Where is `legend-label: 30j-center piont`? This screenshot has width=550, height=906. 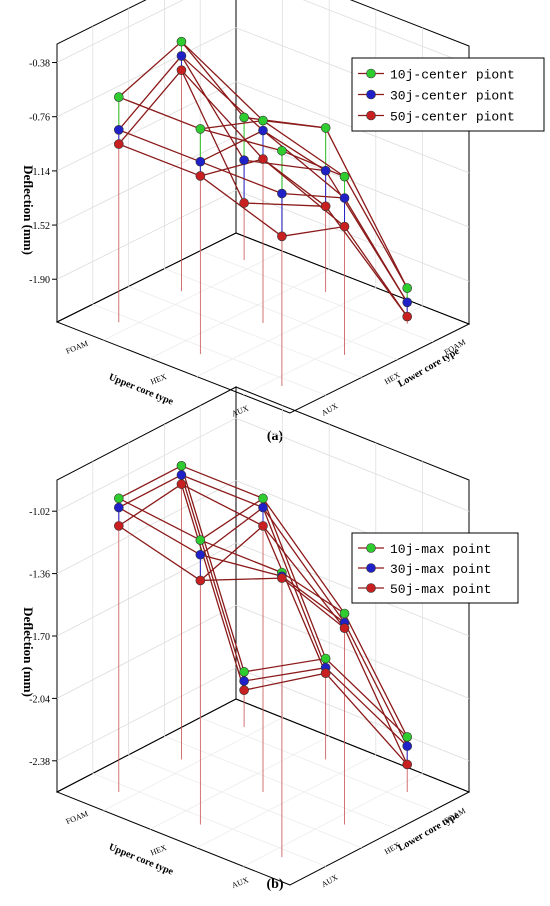 legend-label: 30j-center piont is located at coordinates (452, 96).